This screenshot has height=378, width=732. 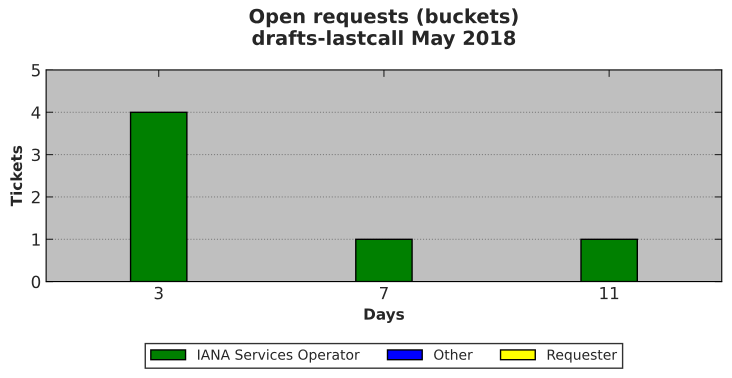 What do you see at coordinates (36, 239) in the screenshot?
I see `y-tick-label: 1` at bounding box center [36, 239].